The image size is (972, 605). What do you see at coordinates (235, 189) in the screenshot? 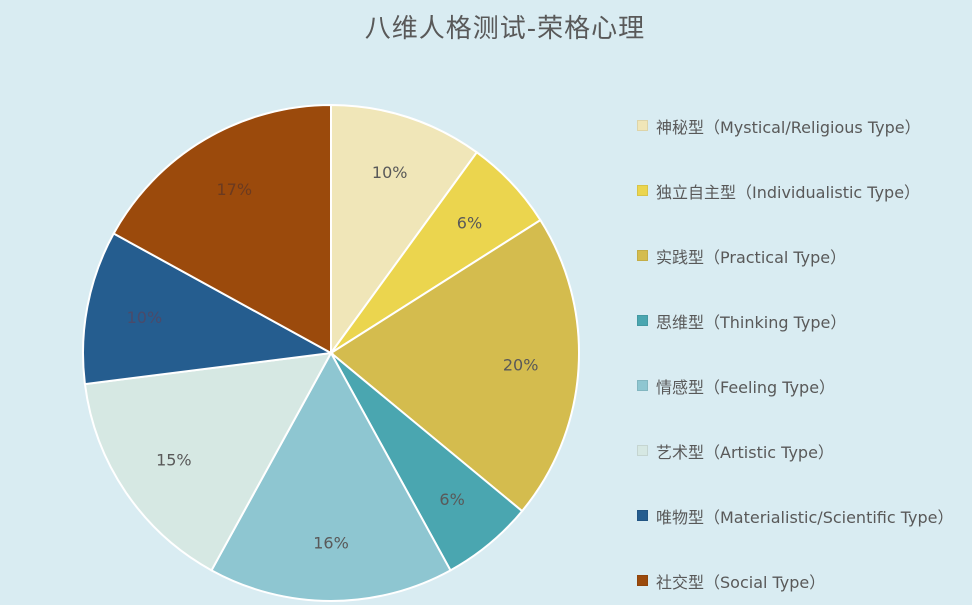
I see `data-label-7: 17%` at bounding box center [235, 189].